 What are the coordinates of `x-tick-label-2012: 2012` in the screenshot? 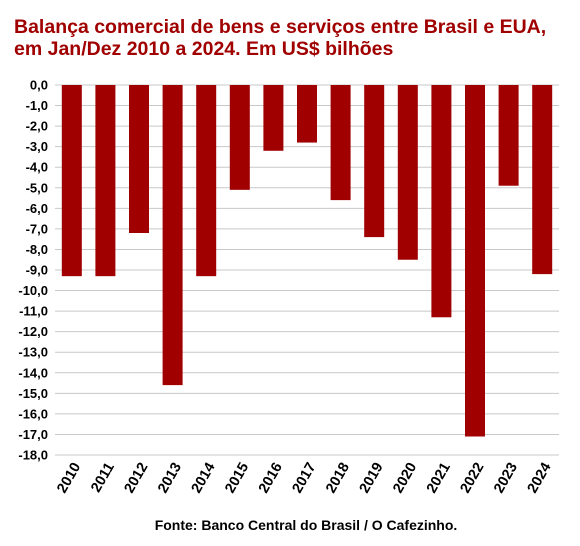 It's located at (136, 478).